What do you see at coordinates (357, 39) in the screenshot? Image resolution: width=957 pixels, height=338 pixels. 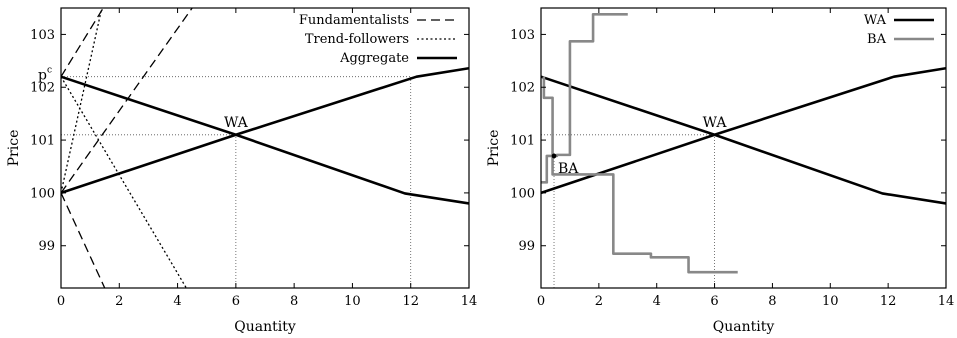 I see `legend-label-trend-followers: Trend-followers` at bounding box center [357, 39].